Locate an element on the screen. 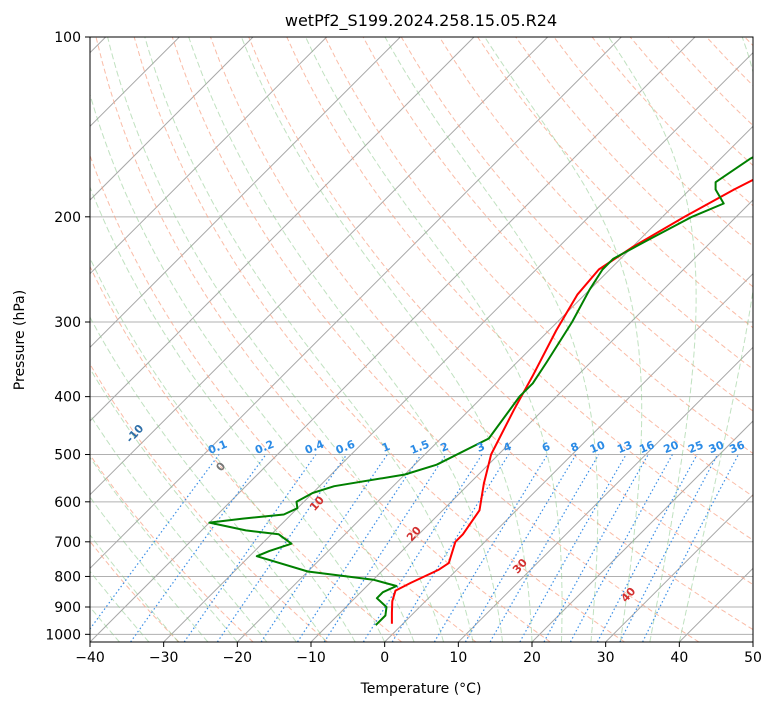  x-tick-label: 10 is located at coordinates (458, 658).